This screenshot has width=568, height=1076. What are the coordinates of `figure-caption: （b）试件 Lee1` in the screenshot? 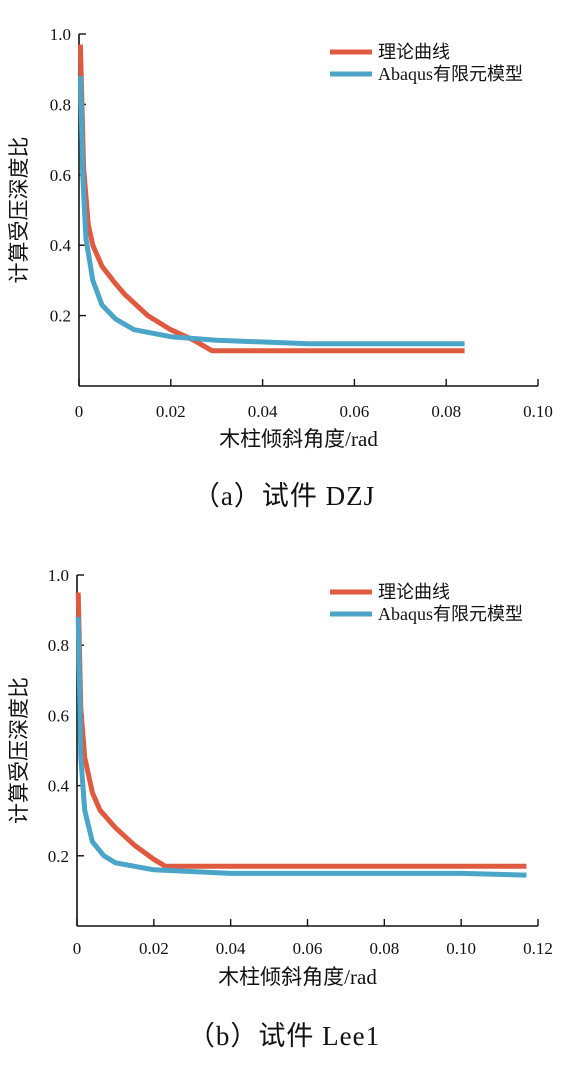 It's located at (284, 1036).